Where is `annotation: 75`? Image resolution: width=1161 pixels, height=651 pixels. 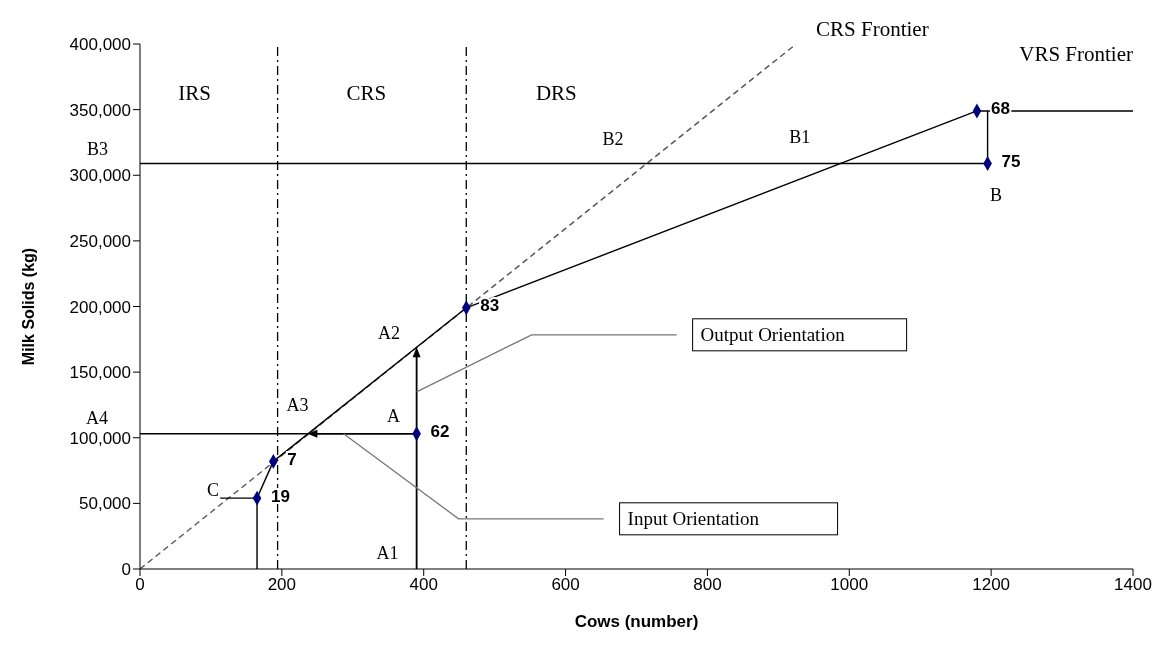
annotation: 75 is located at coordinates (1011, 161).